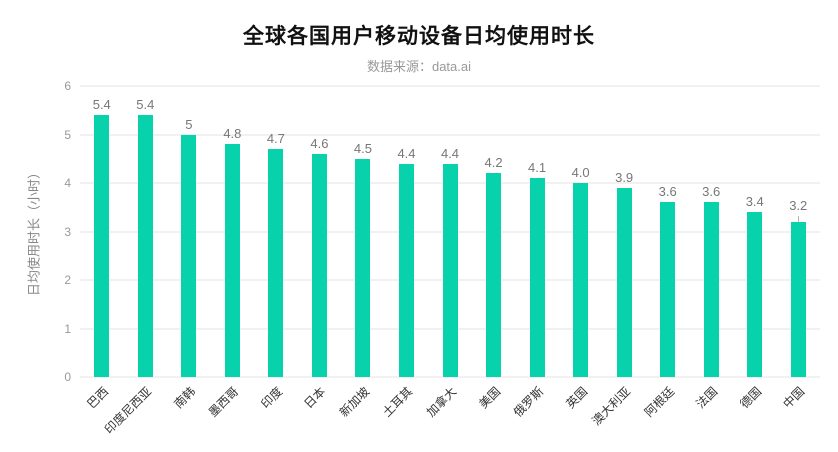 The width and height of the screenshot is (838, 452). What do you see at coordinates (750, 398) in the screenshot?
I see `x-axis-label: 德国` at bounding box center [750, 398].